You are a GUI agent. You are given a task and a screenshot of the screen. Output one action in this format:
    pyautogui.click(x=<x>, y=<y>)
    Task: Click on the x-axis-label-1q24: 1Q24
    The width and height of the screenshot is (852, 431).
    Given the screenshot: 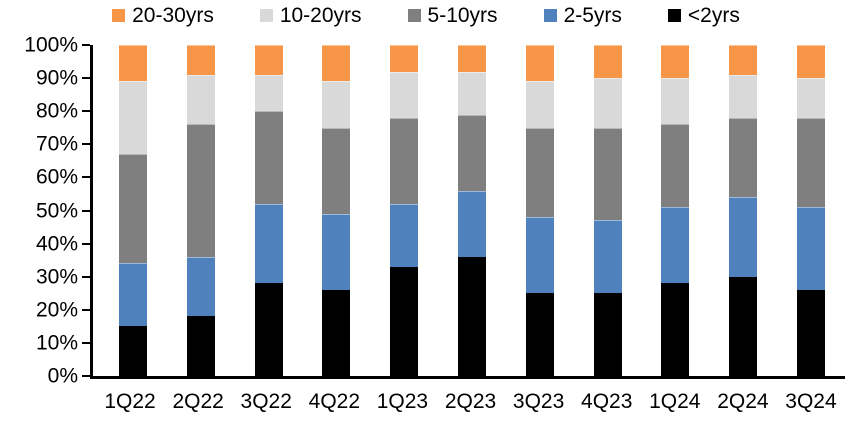 What is the action you would take?
    pyautogui.click(x=675, y=401)
    